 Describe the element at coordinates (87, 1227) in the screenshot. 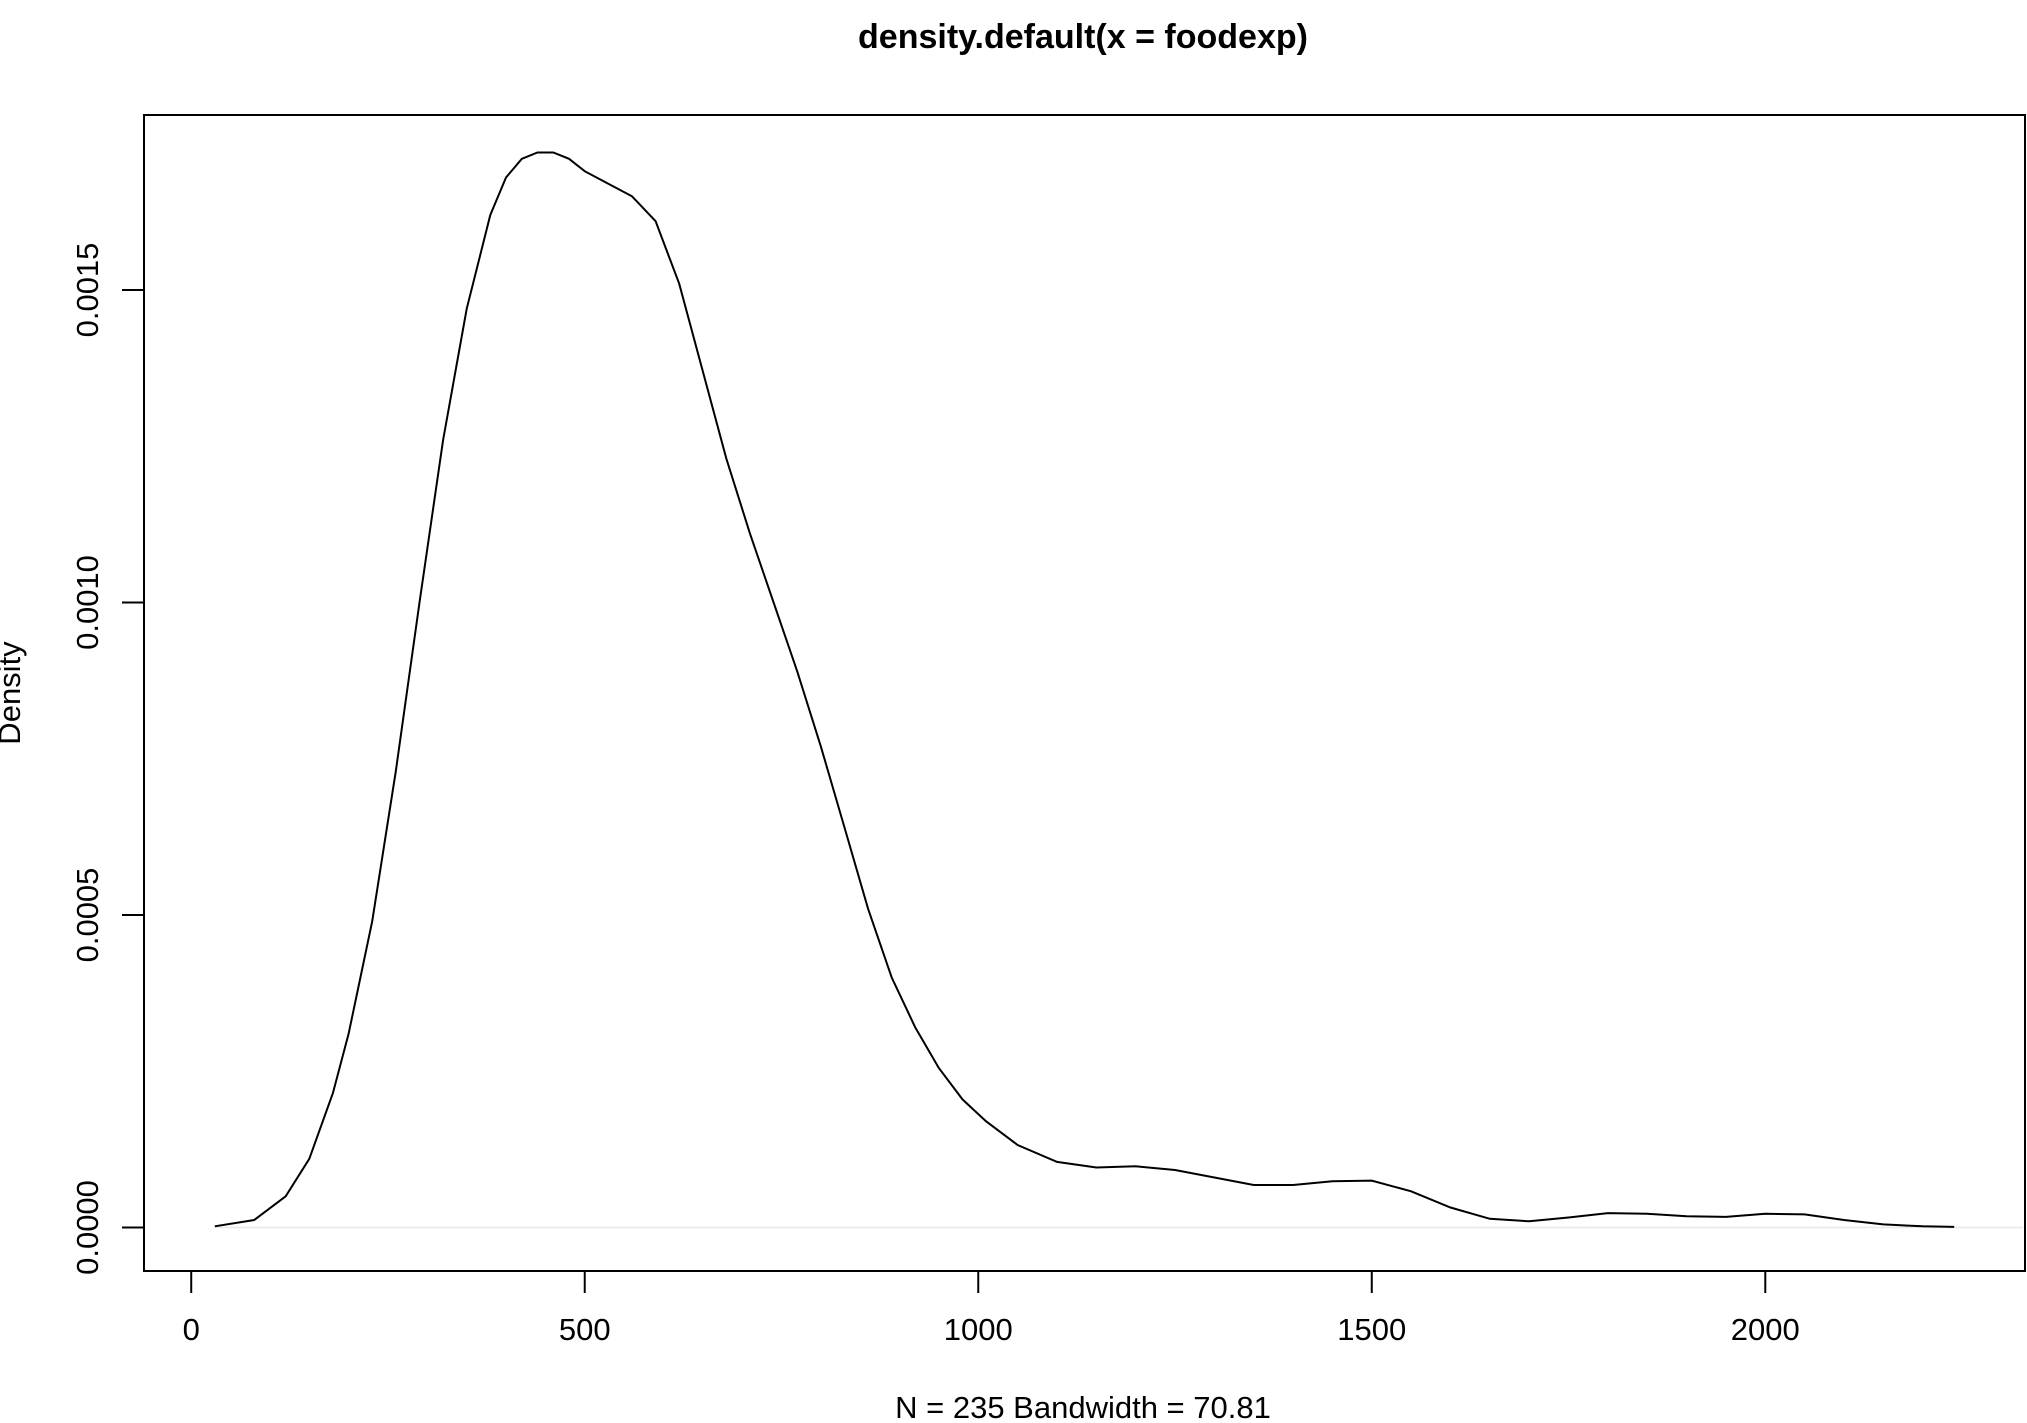

I see `y-tick-label: 0.0000` at that location.